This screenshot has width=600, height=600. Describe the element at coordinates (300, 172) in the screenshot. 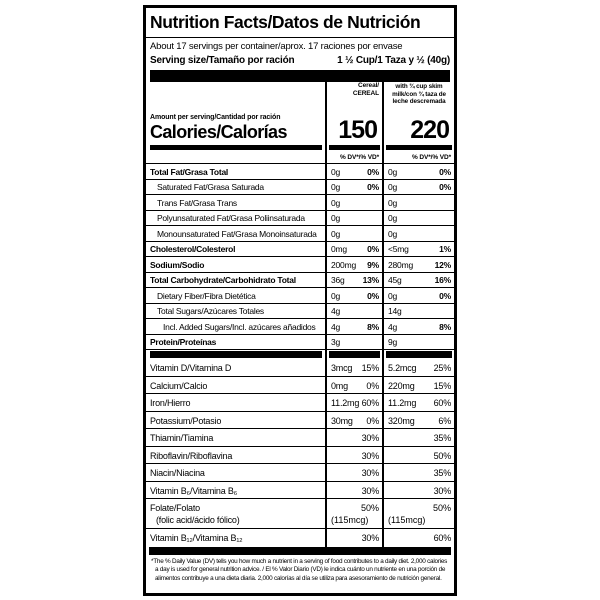

I see `nutrient-row-total-fat: Total Fat/Grasa Total 0g 0% 0g 0%` at that location.